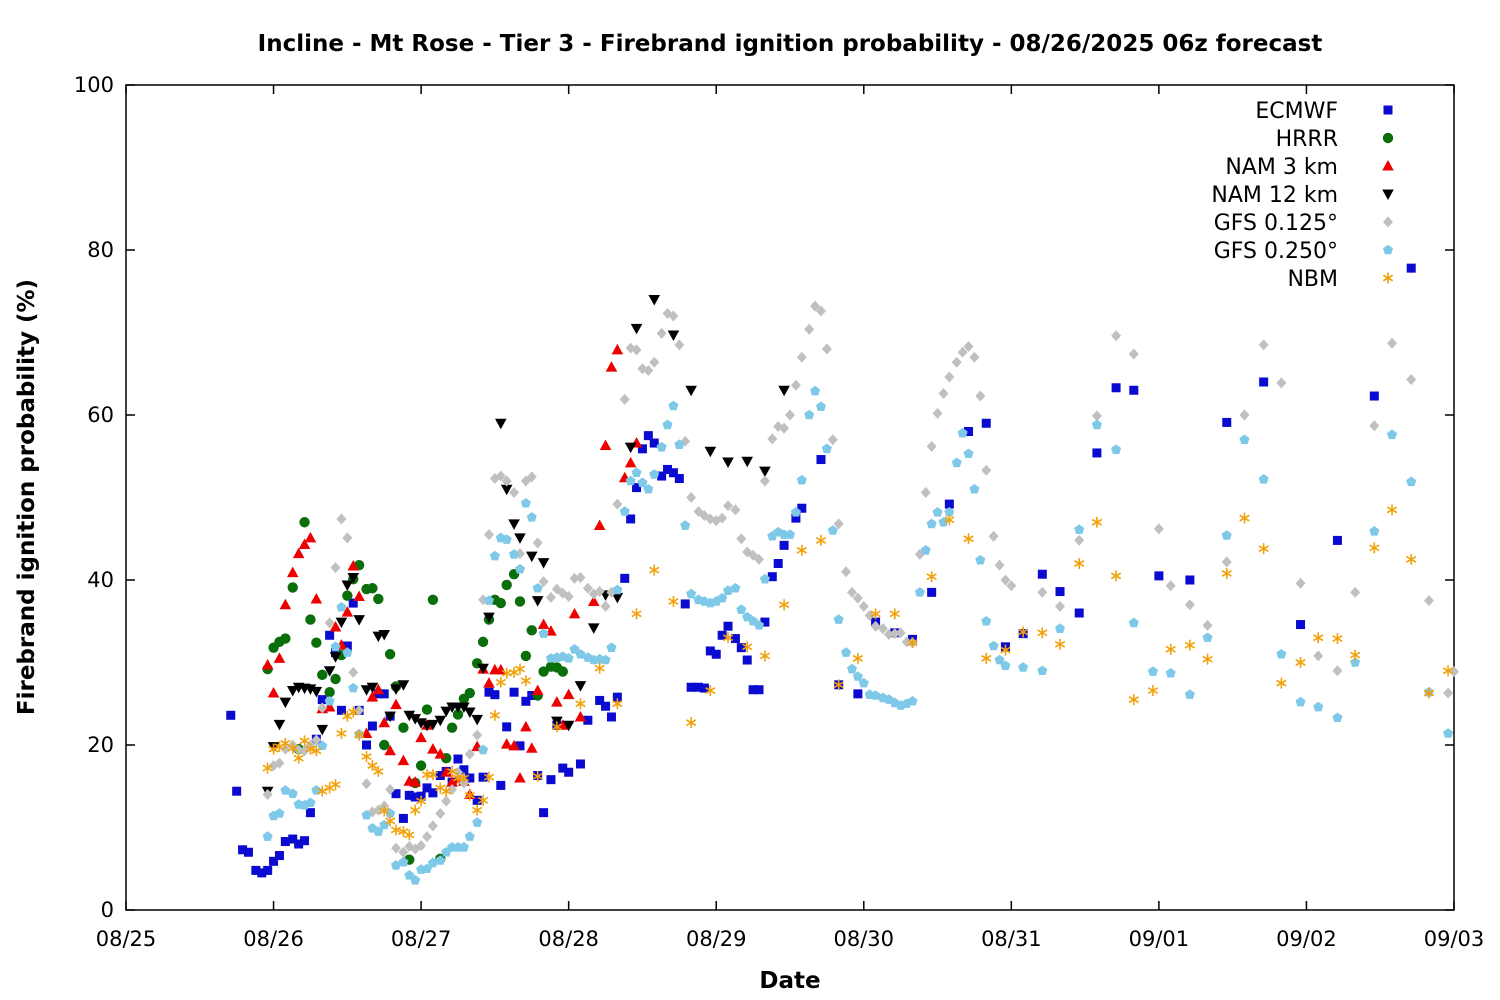 Image resolution: width=1500 pixels, height=1000 pixels. I want to click on x-tick-label: 09/01, so click(1159, 939).